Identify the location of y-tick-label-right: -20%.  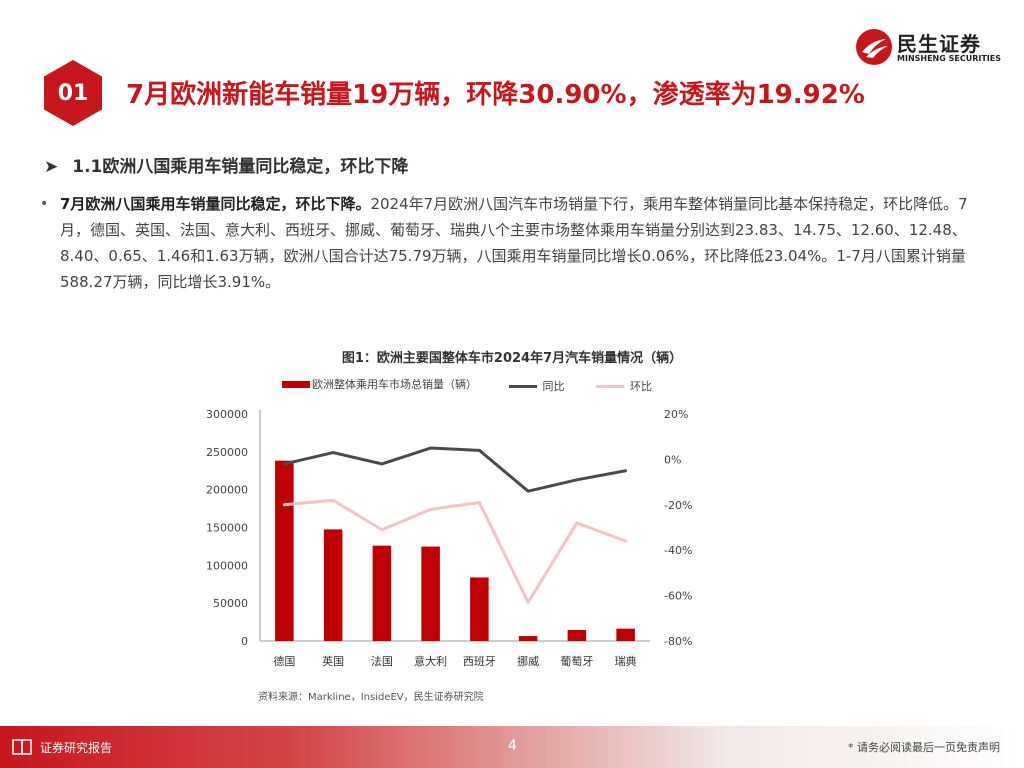
(678, 505).